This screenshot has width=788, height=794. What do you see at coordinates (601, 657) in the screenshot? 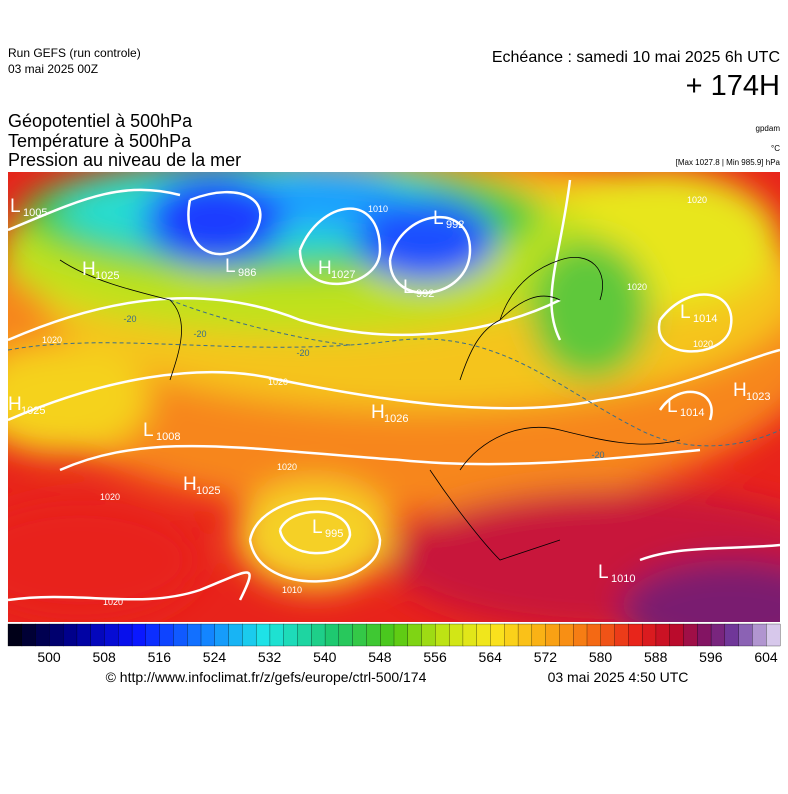
I see `colorbar-tick-label: 580` at bounding box center [601, 657].